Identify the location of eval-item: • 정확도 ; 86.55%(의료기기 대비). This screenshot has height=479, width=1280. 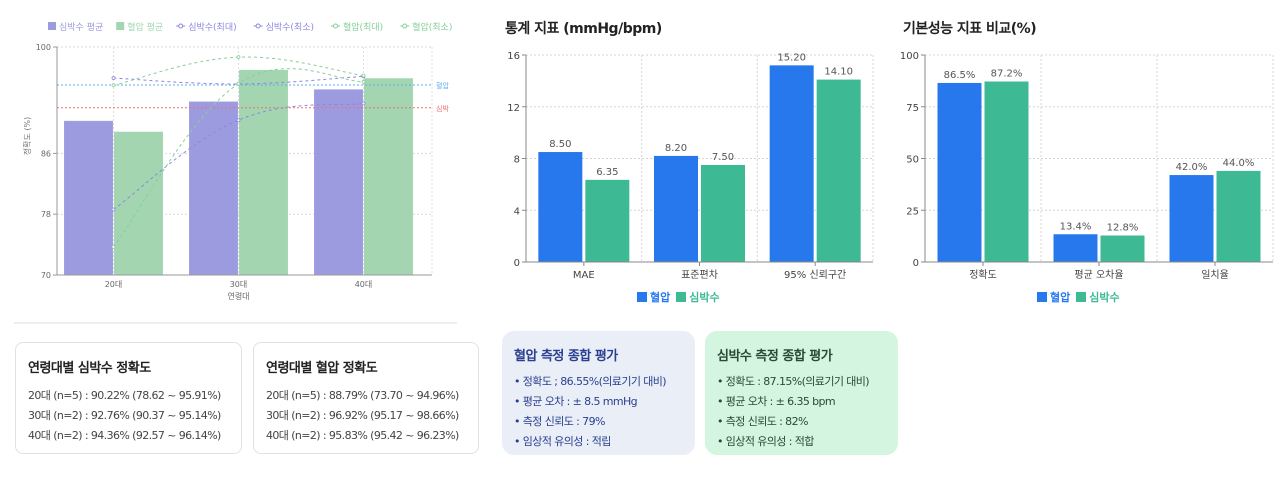
(590, 381).